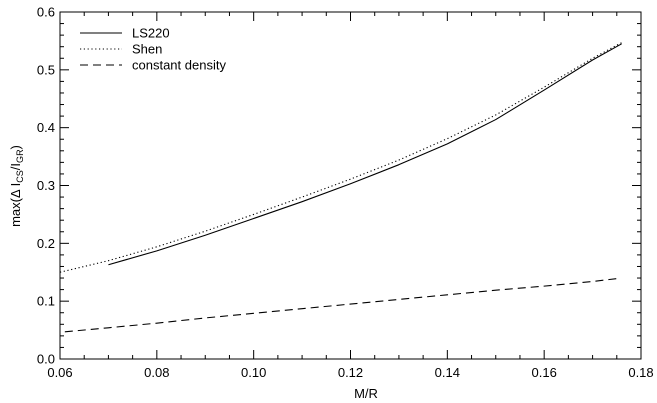 The width and height of the screenshot is (657, 403). Describe the element at coordinates (20, 156) in the screenshot. I see `y-label-sub2: GR` at that location.